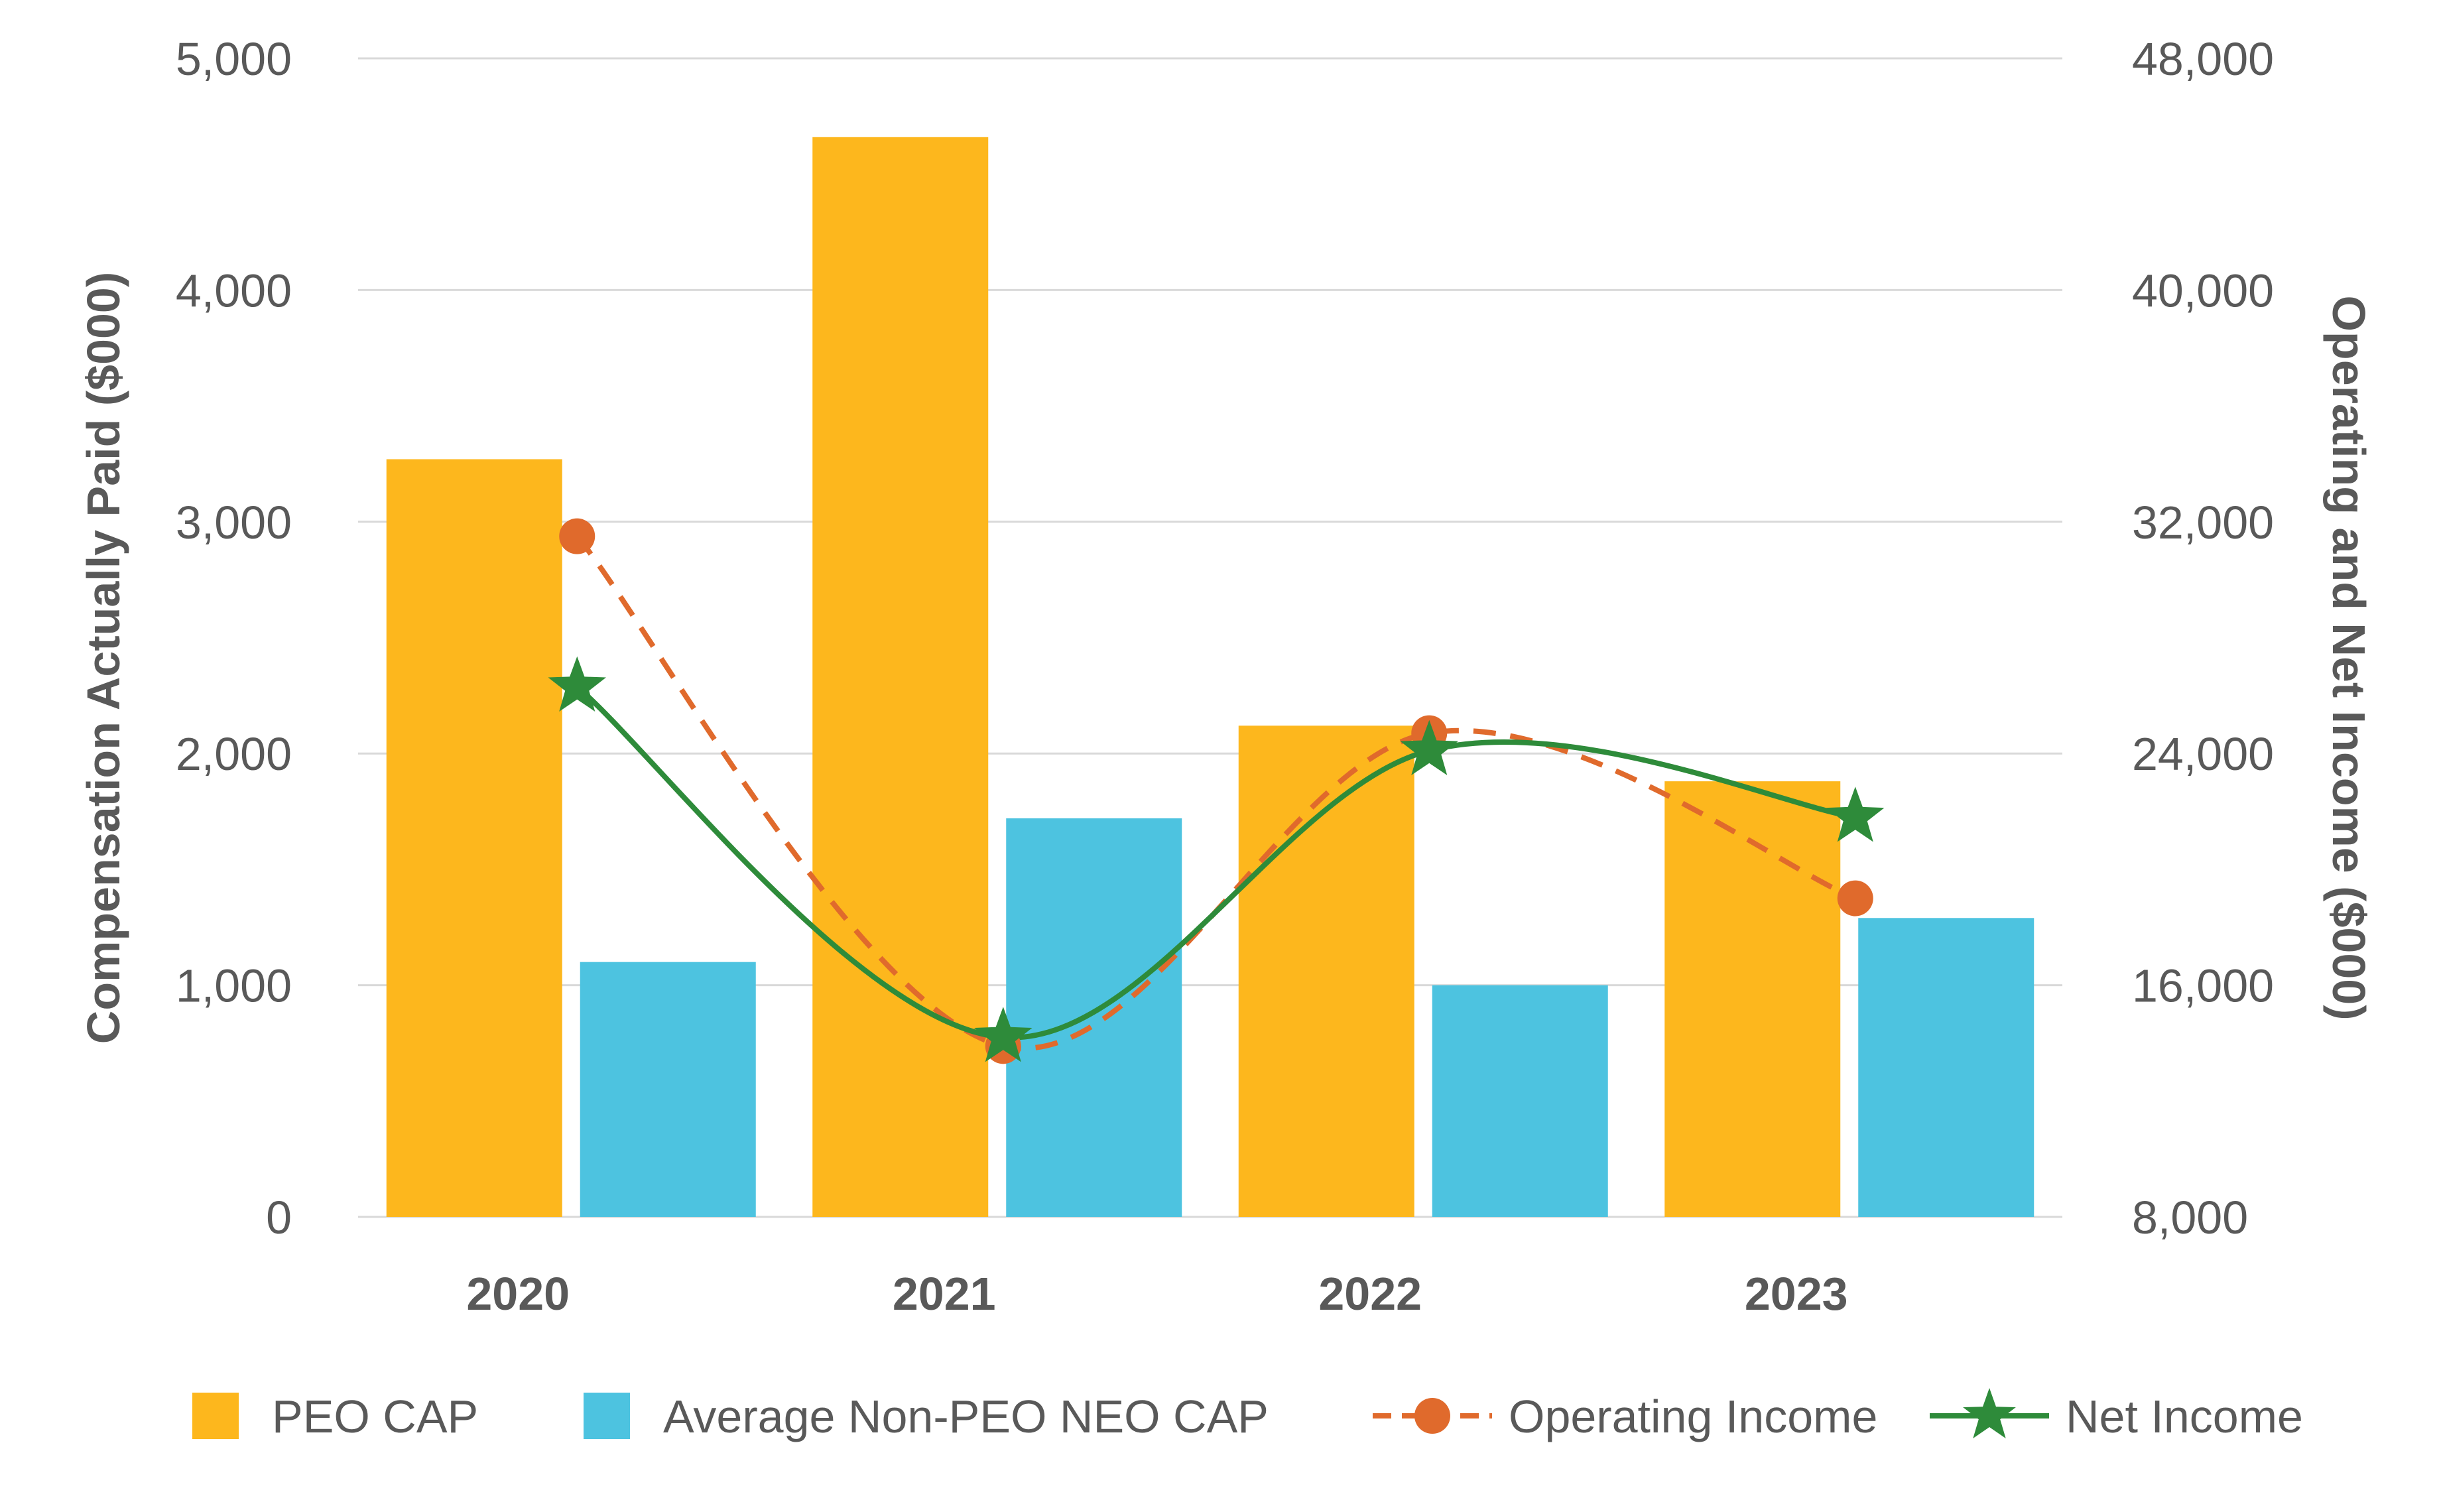  Describe the element at coordinates (2203, 290) in the screenshot. I see `y-tick-label-right: 40,000` at that location.